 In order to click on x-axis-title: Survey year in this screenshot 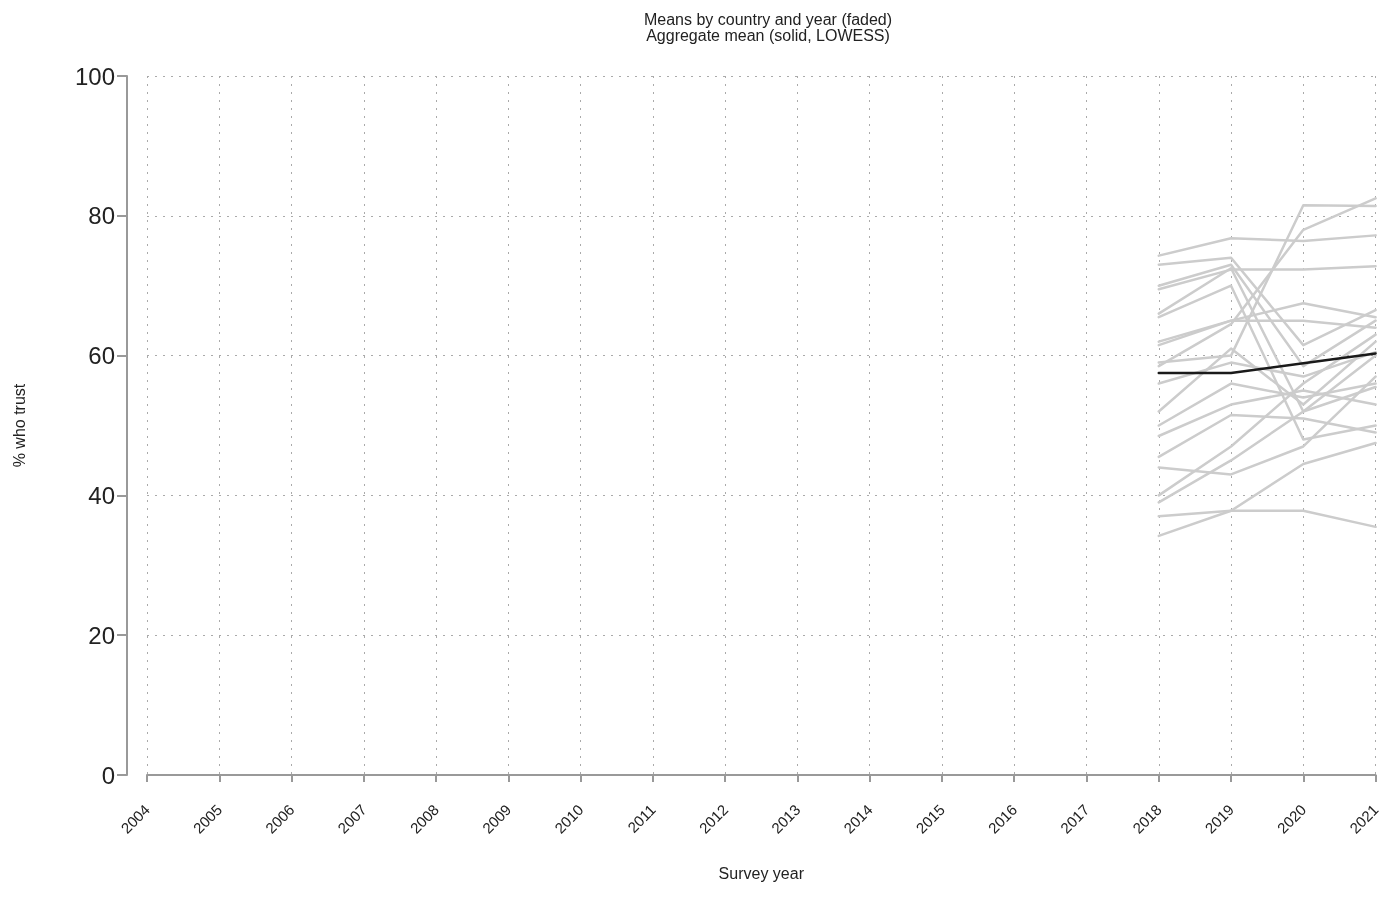, I will do `click(761, 873)`.